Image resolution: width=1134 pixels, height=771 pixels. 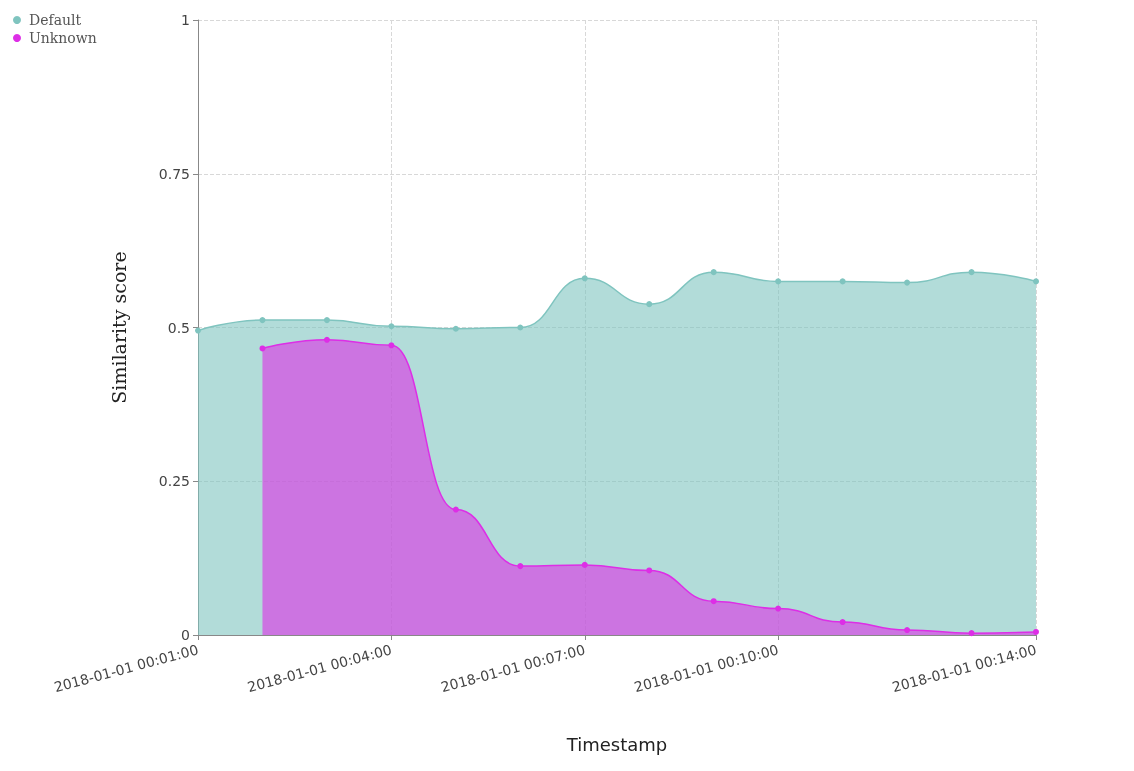 What do you see at coordinates (63, 38) in the screenshot?
I see `legend-label: Unknown` at bounding box center [63, 38].